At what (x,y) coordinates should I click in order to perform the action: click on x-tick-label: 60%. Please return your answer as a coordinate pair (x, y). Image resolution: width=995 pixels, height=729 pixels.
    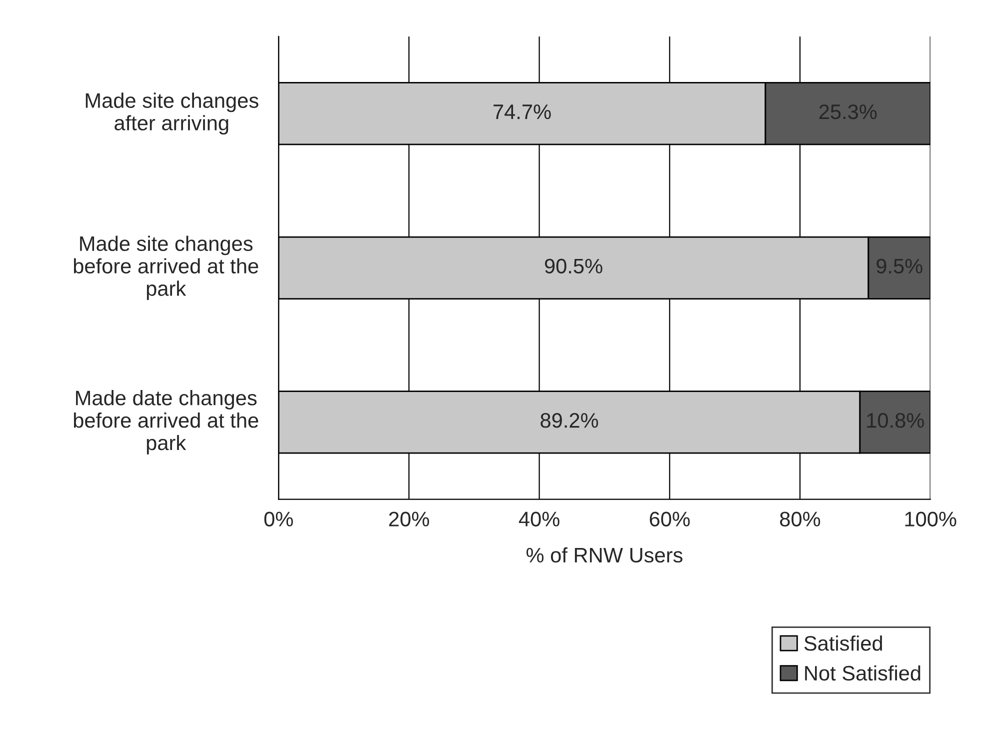
    Looking at the image, I should click on (670, 519).